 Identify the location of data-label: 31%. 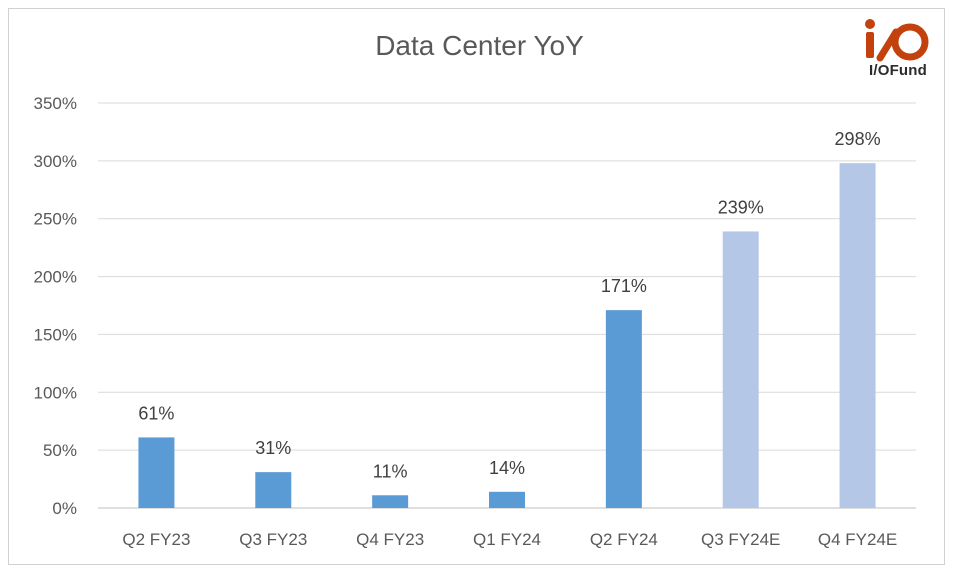
(273, 448).